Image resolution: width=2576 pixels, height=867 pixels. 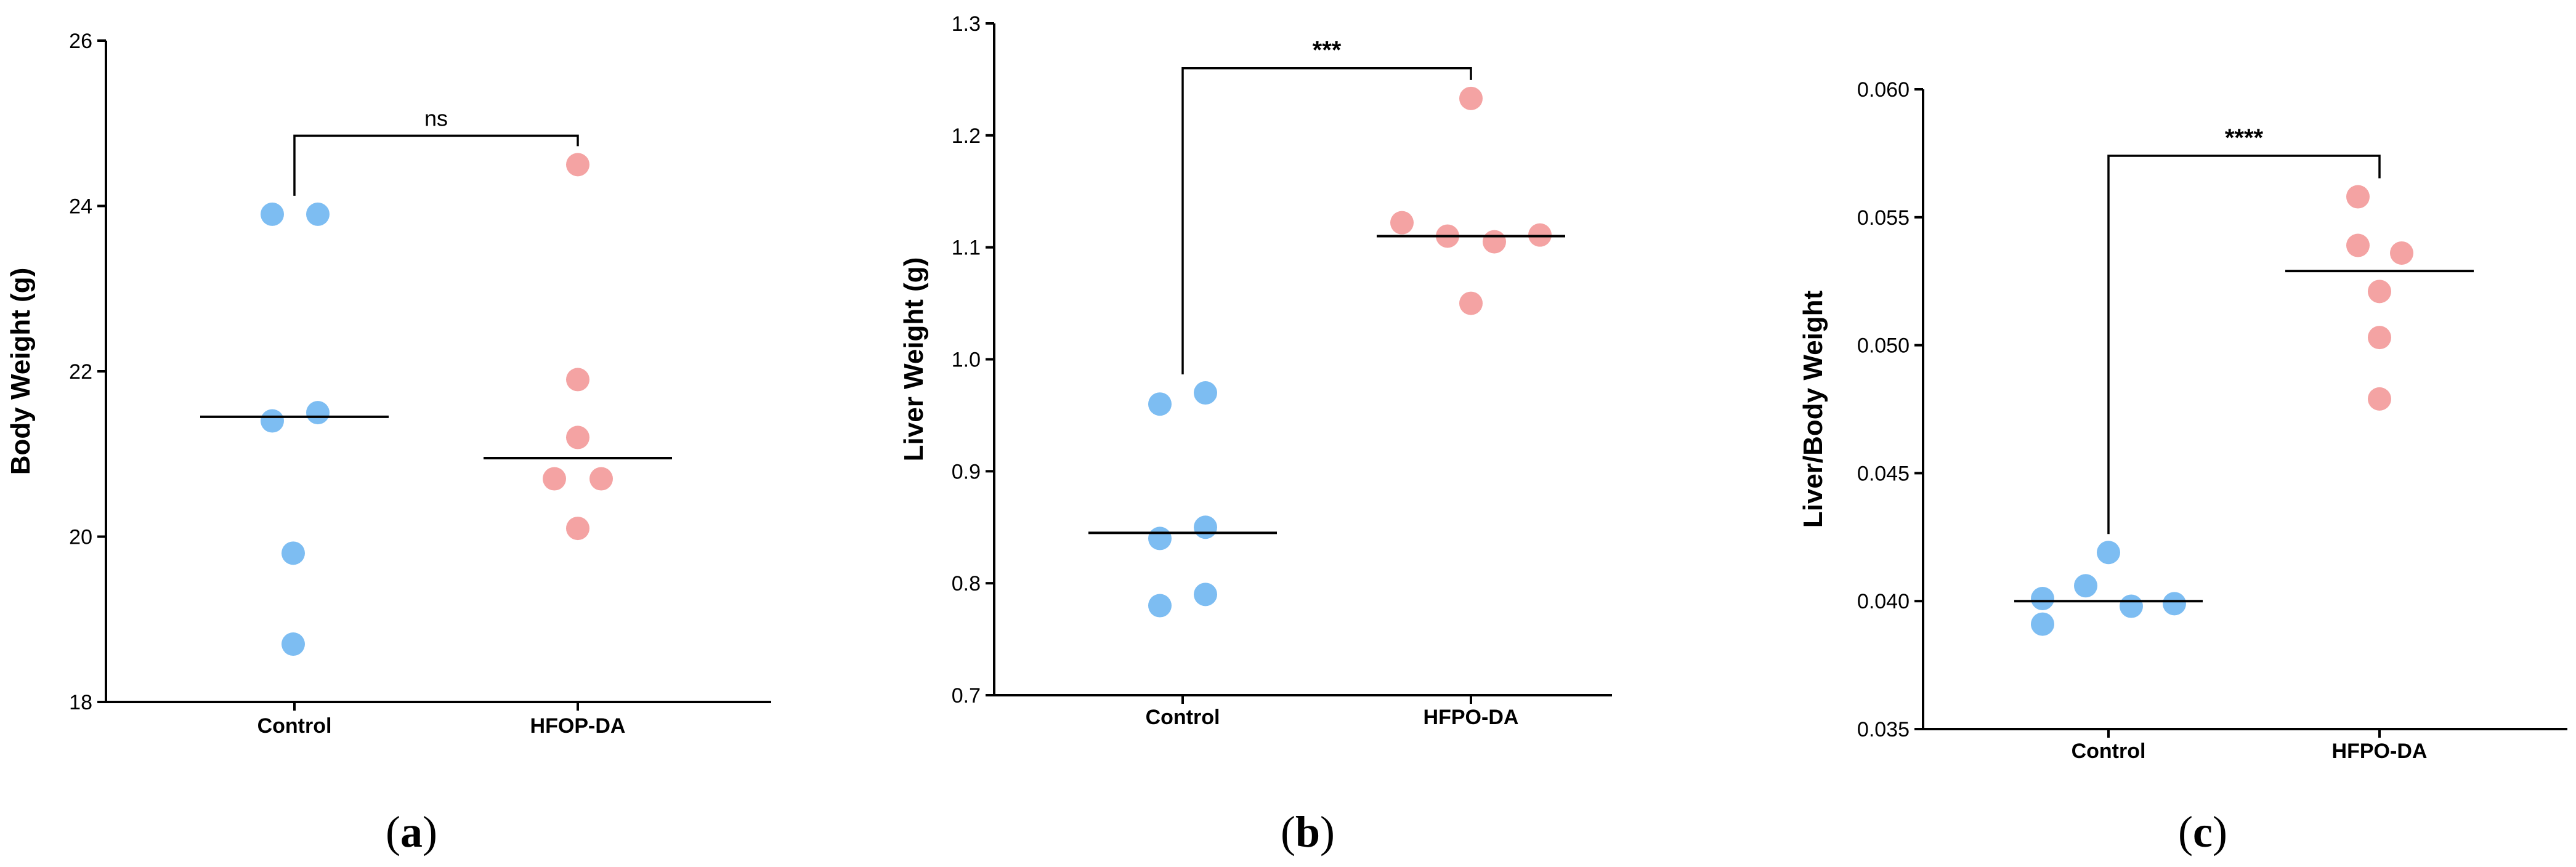 What do you see at coordinates (966, 583) in the screenshot?
I see `y-tick-label: 0.8` at bounding box center [966, 583].